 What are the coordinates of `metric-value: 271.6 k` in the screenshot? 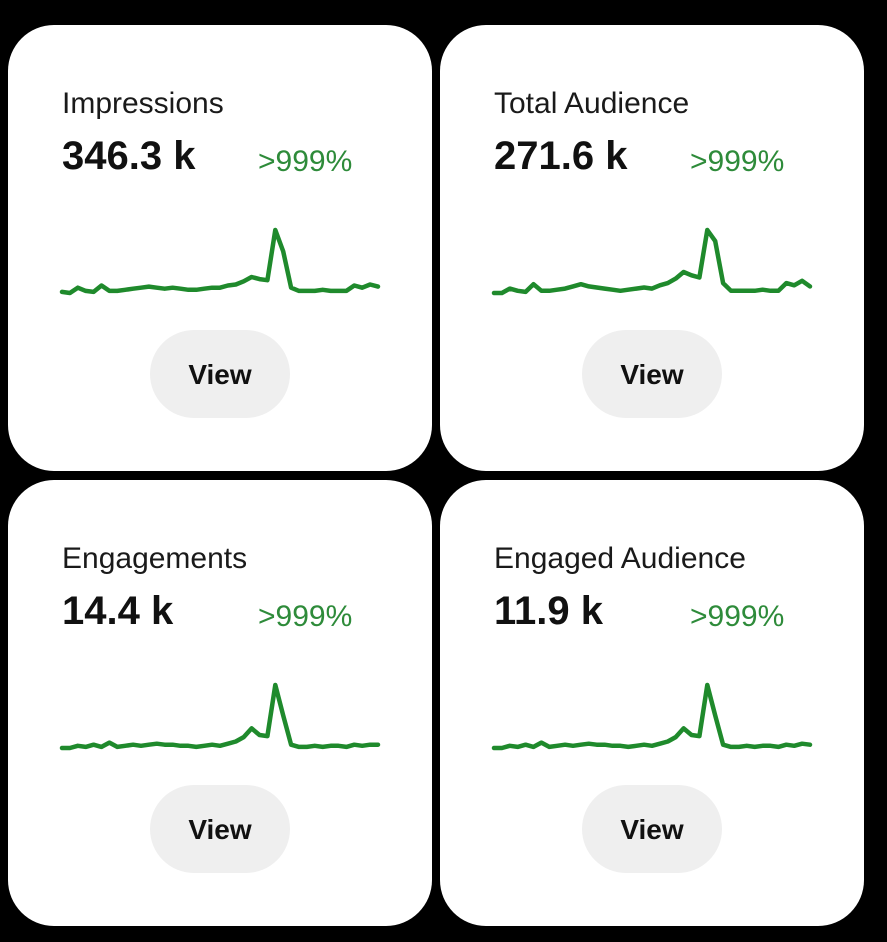 It's located at (561, 156).